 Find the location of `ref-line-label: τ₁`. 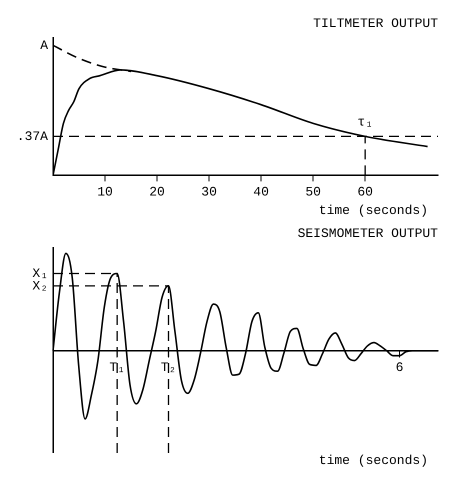

ref-line-label: τ₁ is located at coordinates (365, 122).